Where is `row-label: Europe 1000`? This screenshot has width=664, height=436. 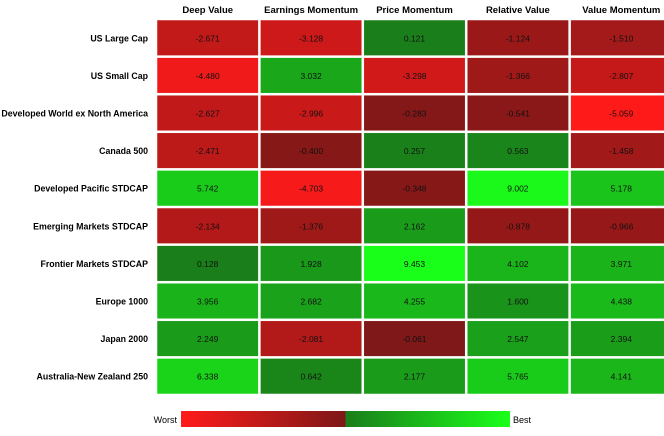 row-label: Europe 1000 is located at coordinates (122, 302).